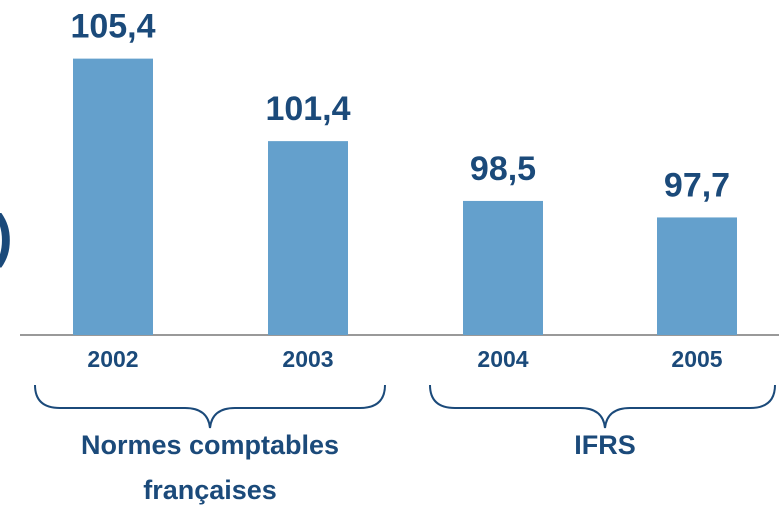 This screenshot has height=511, width=779. Describe the element at coordinates (503, 169) in the screenshot. I see `value-label: 98,5` at that location.